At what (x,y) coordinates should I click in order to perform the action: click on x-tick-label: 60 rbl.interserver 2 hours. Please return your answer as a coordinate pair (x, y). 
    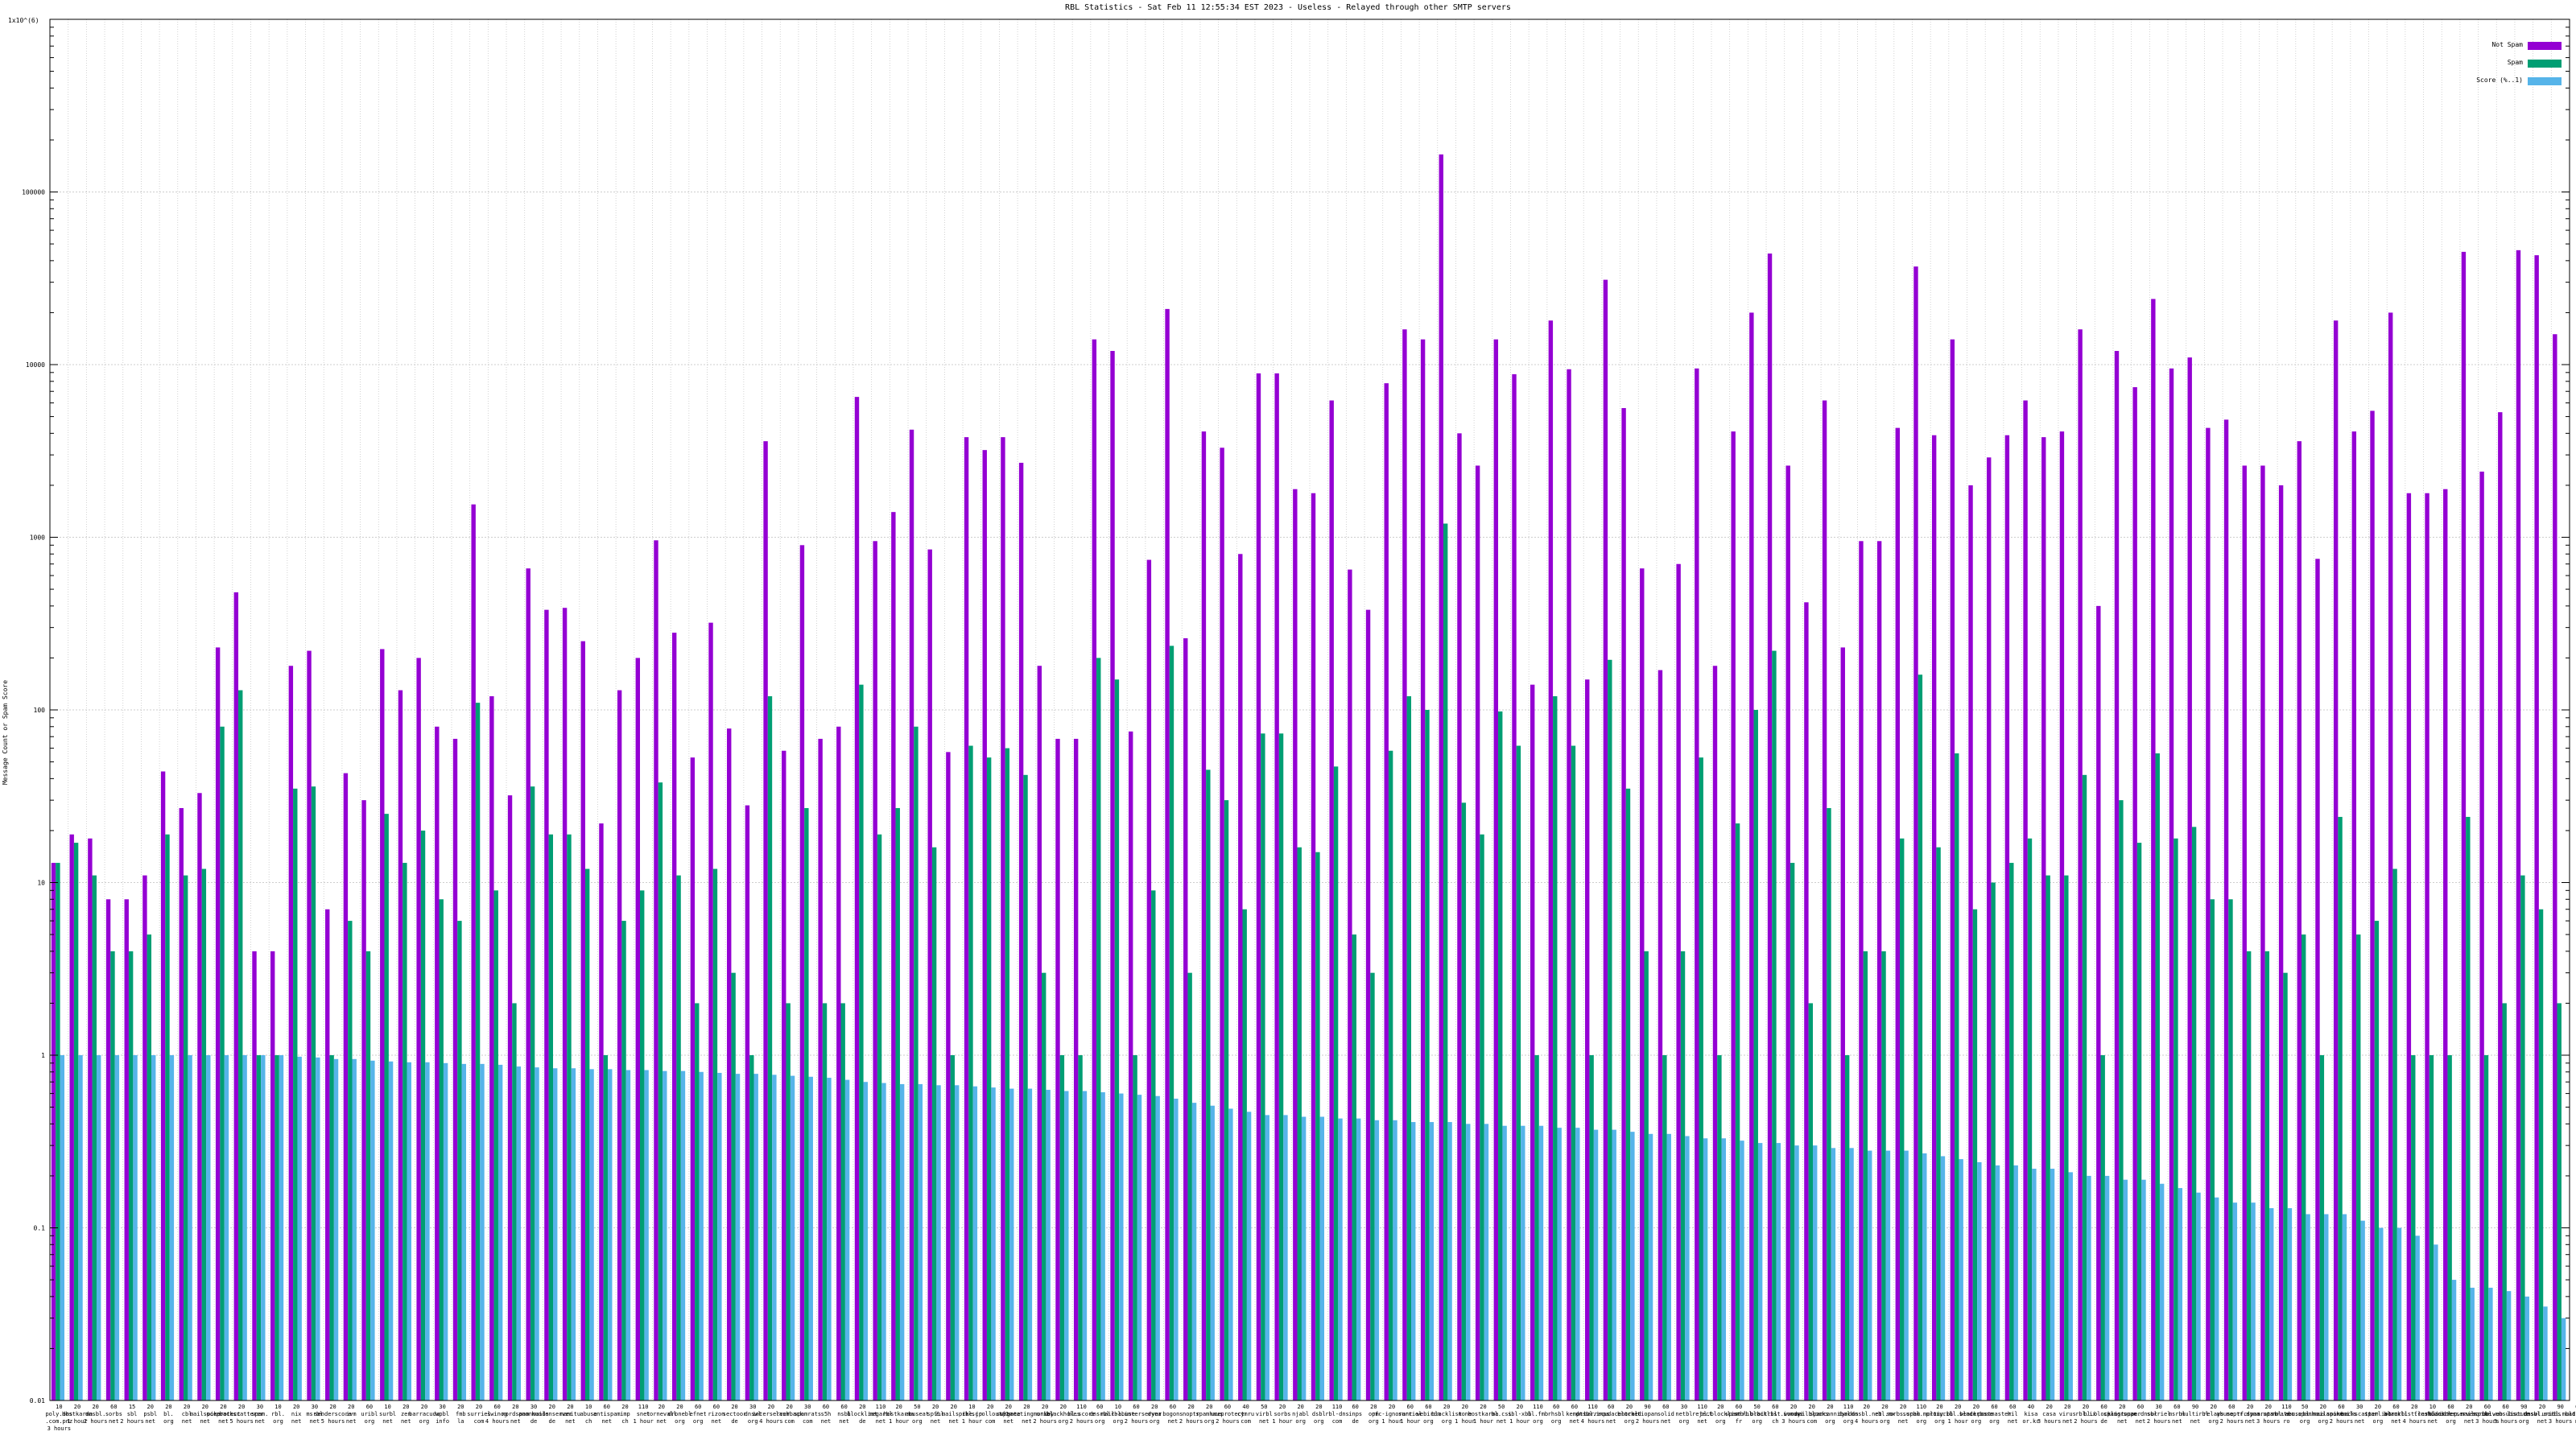
    Looking at the image, I should click on (1136, 1415).